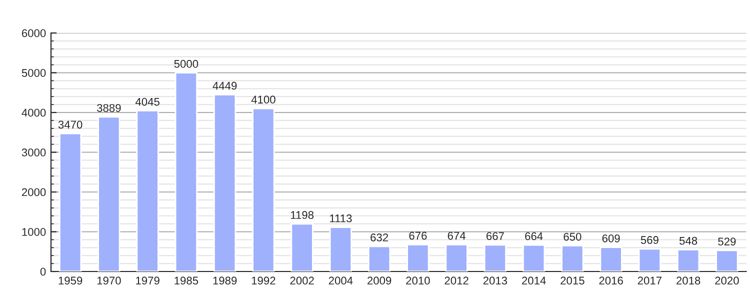 The width and height of the screenshot is (750, 300). What do you see at coordinates (379, 238) in the screenshot?
I see `data-label: 632` at bounding box center [379, 238].